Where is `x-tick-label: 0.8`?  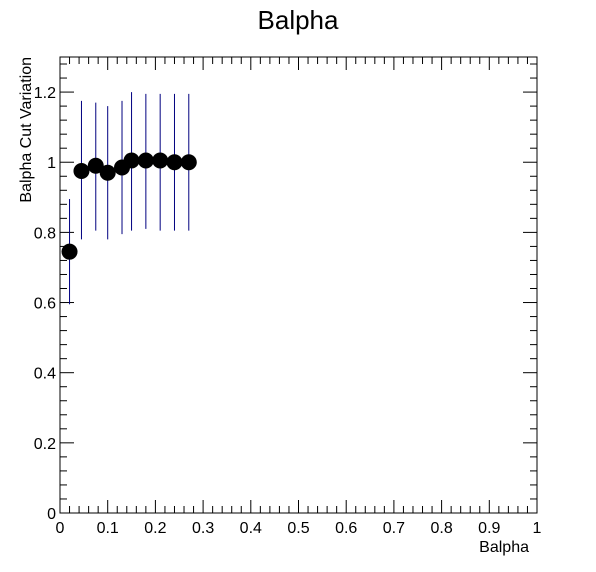 x-tick-label: 0.8 is located at coordinates (441, 528).